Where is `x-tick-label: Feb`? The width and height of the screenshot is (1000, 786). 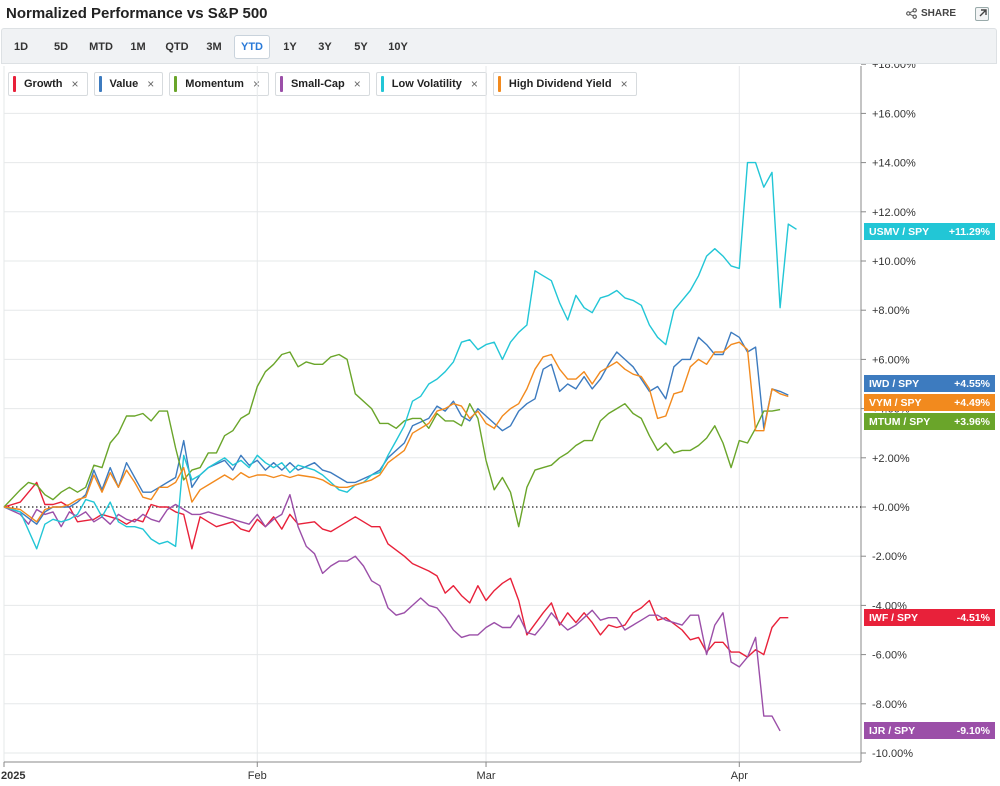
x-tick-label: Feb is located at coordinates (257, 776).